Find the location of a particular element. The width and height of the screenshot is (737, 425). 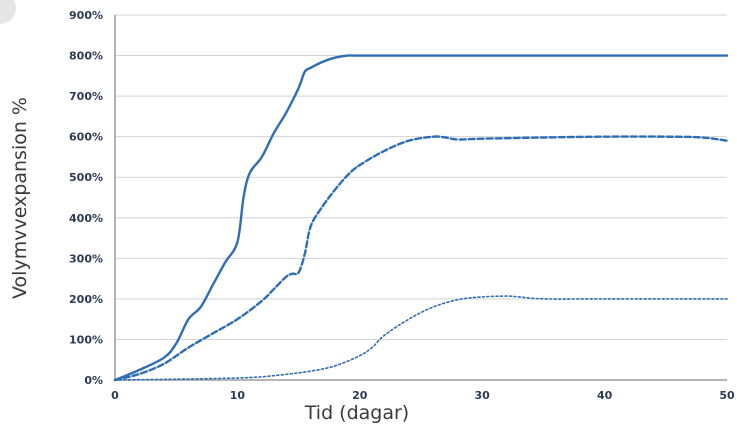

y-tick-label: 400% is located at coordinates (86, 218).